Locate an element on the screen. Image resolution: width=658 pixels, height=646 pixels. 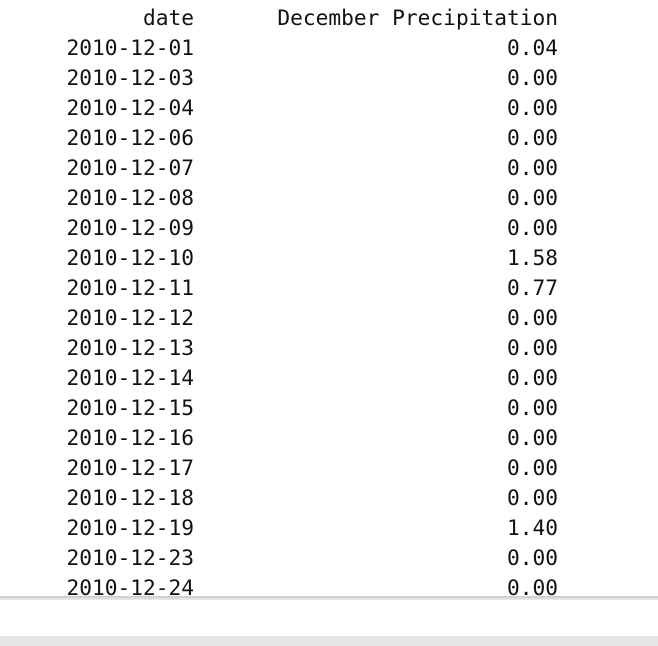
table-header-row: date December Precipitation is located at coordinates (329, 18).